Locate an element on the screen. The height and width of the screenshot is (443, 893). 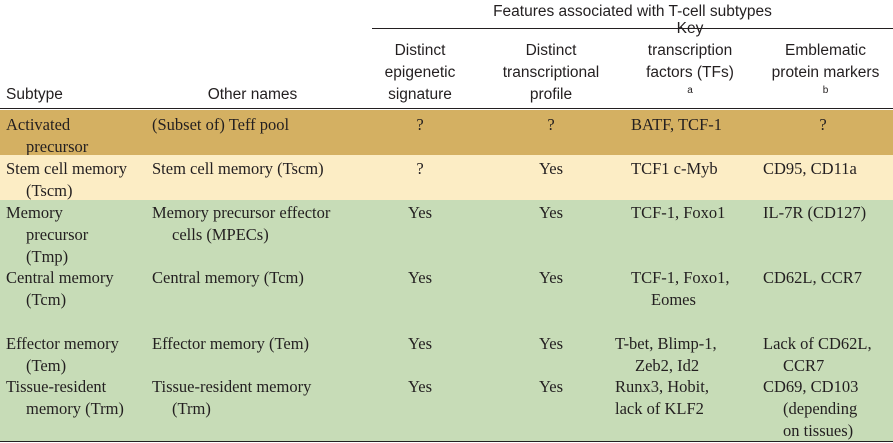
col-head-line: Other names is located at coordinates (252, 94).